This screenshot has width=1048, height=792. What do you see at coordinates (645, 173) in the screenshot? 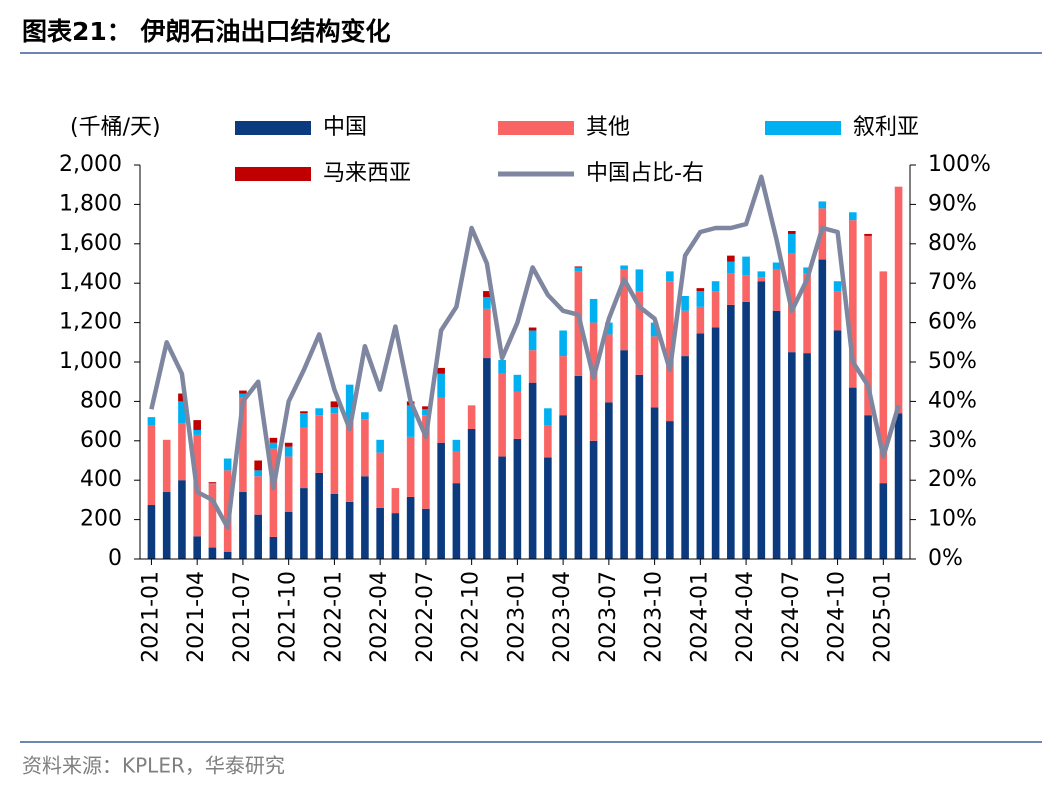
I see `legend-label: 中国占比-右` at bounding box center [645, 173].